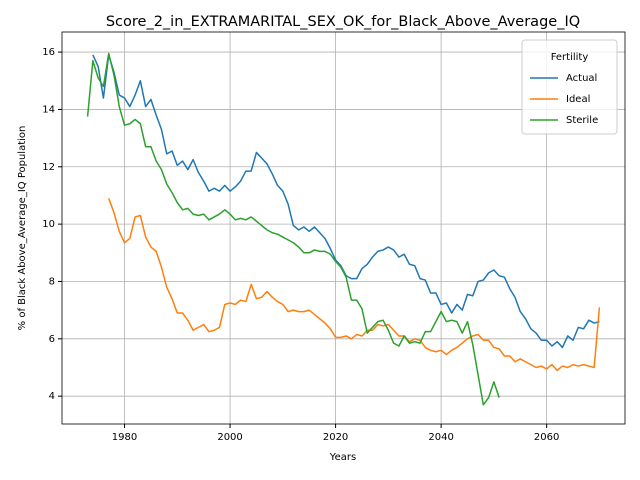 Image resolution: width=640 pixels, height=480 pixels. Describe the element at coordinates (570, 57) in the screenshot. I see `legend-title: Fertility` at that location.